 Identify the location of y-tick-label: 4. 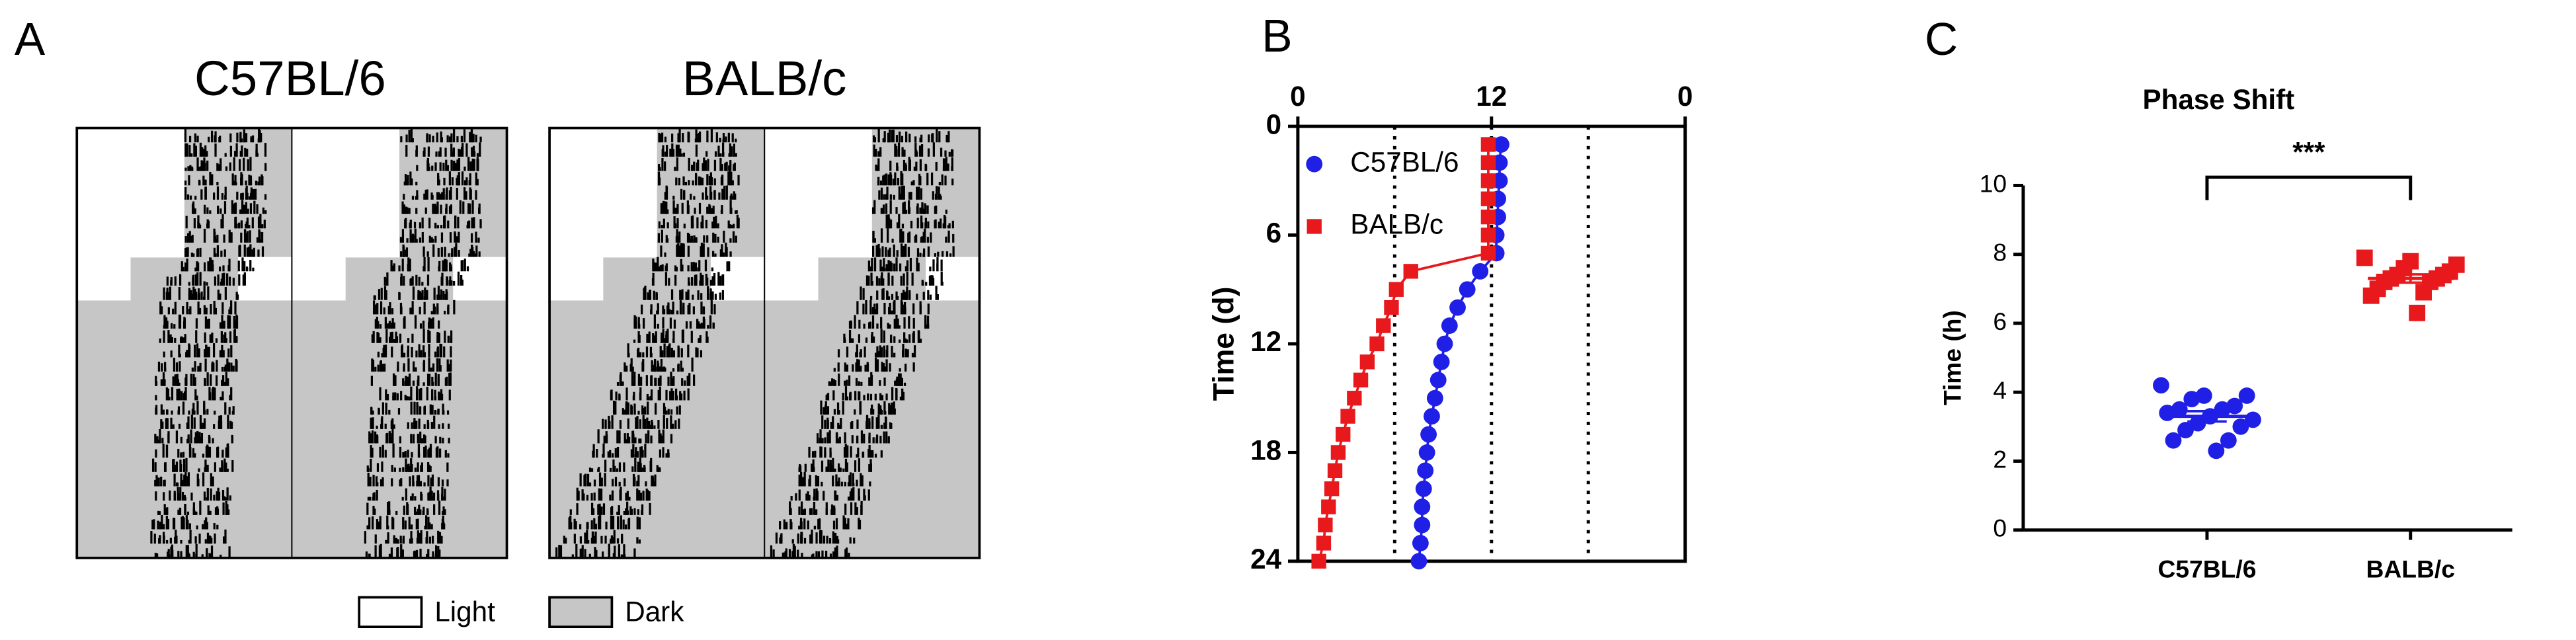
(2000, 390).